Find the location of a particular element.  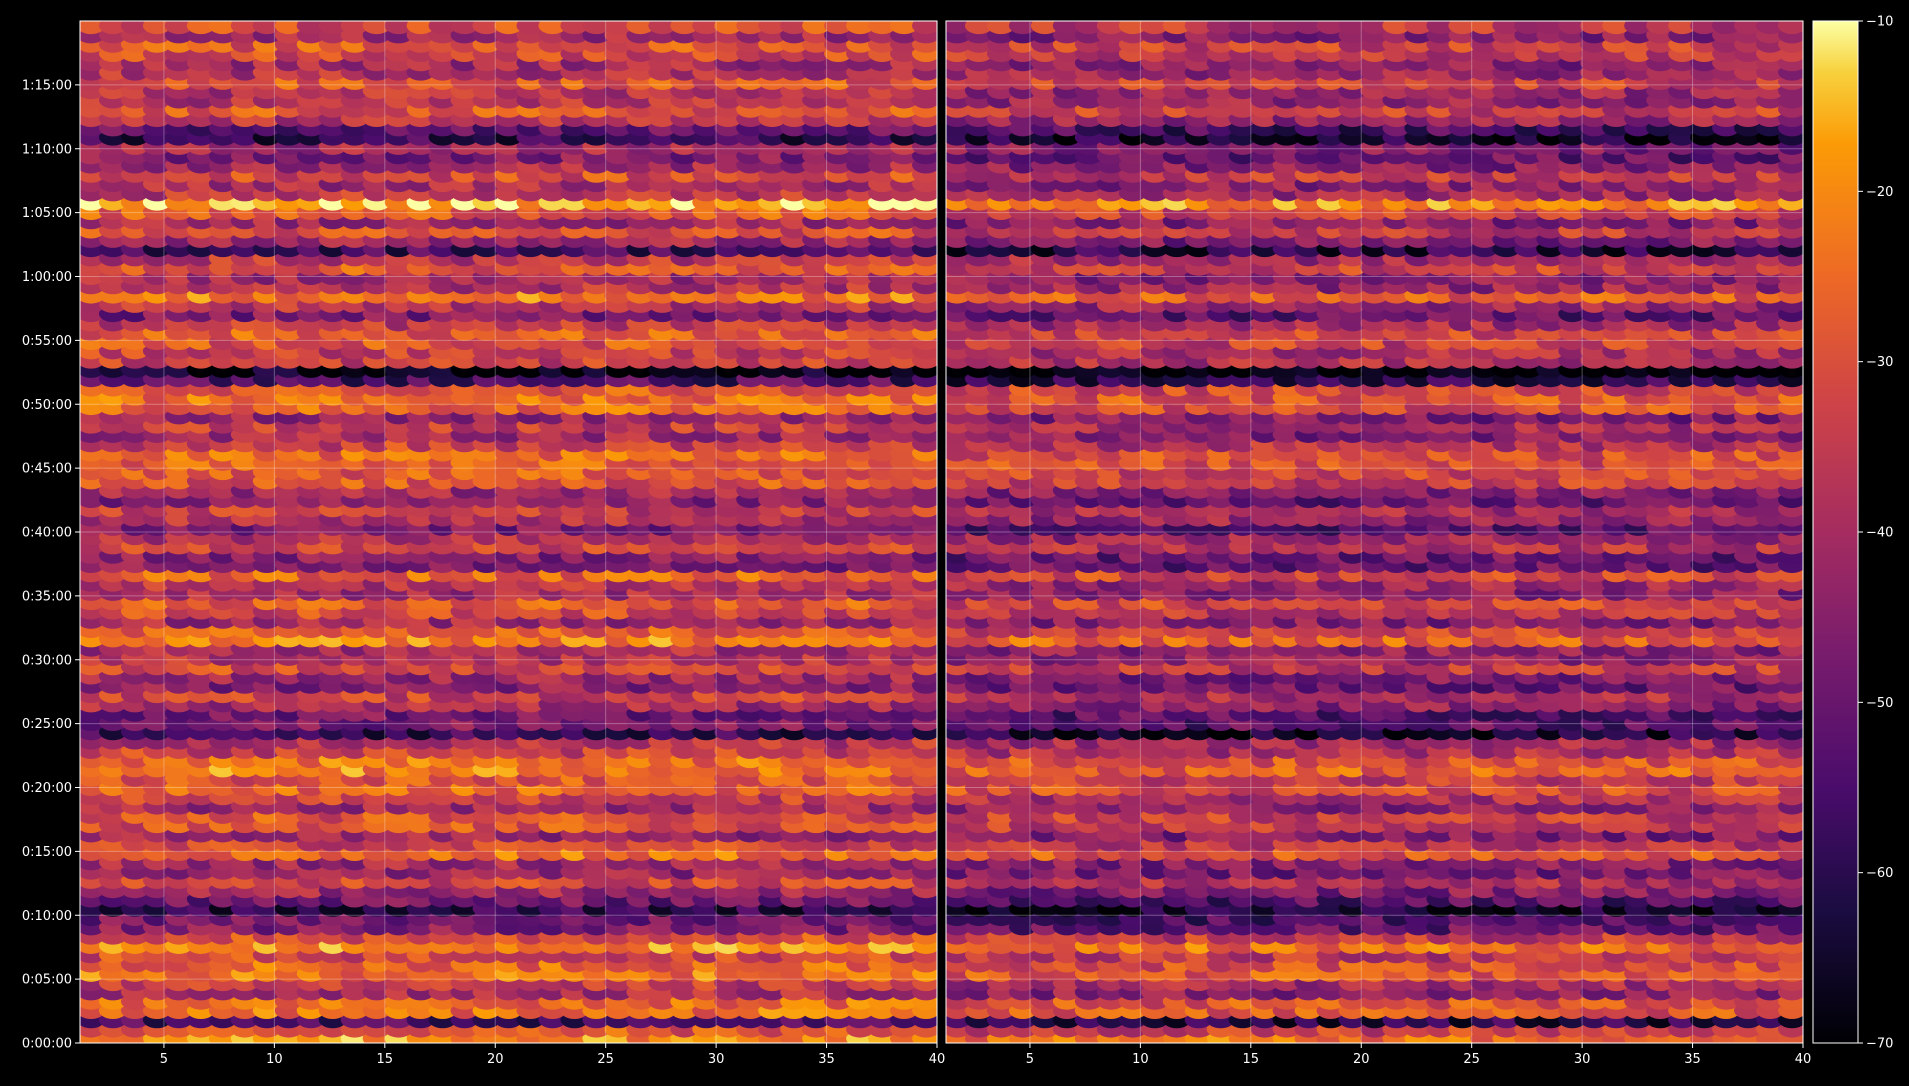

y-tick-label: 1:10:00 is located at coordinates (47, 149).